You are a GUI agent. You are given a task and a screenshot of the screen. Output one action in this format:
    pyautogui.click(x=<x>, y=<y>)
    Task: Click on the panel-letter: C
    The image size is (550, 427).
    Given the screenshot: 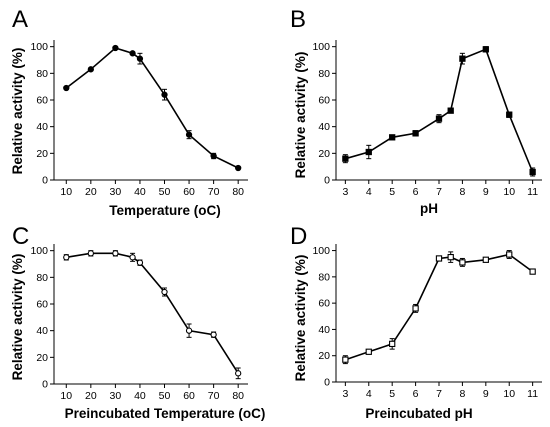 What is the action you would take?
    pyautogui.click(x=20, y=236)
    